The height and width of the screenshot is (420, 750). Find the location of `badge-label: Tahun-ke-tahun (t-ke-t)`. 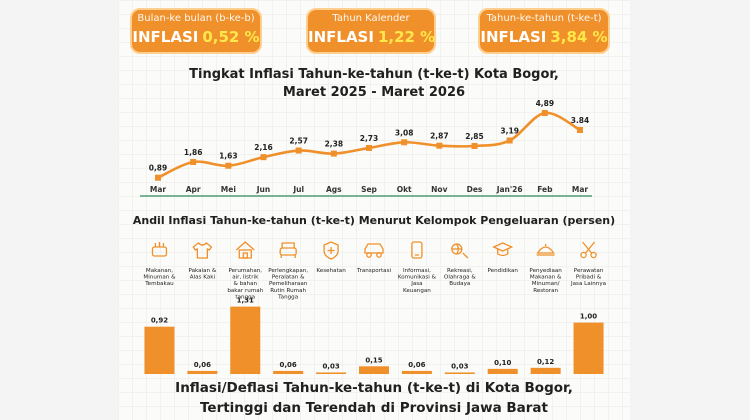

badge-label: Tahun-ke-tahun (t-ke-t) is located at coordinates (544, 18).